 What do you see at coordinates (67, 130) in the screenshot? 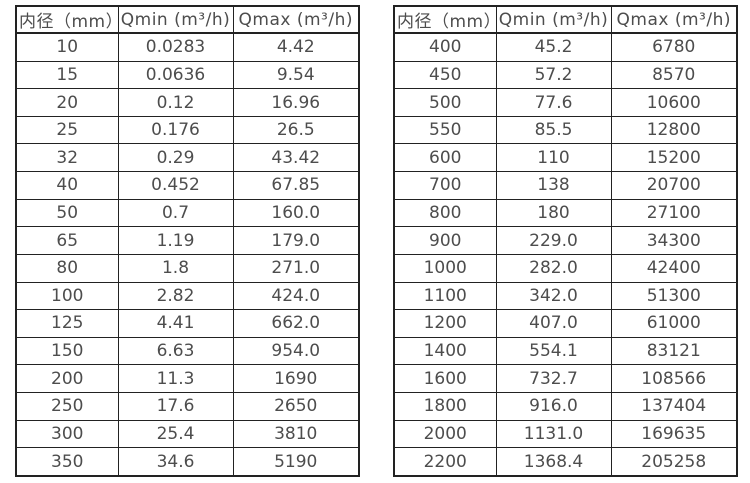
I see `inner-diameter-cell: 25` at bounding box center [67, 130].